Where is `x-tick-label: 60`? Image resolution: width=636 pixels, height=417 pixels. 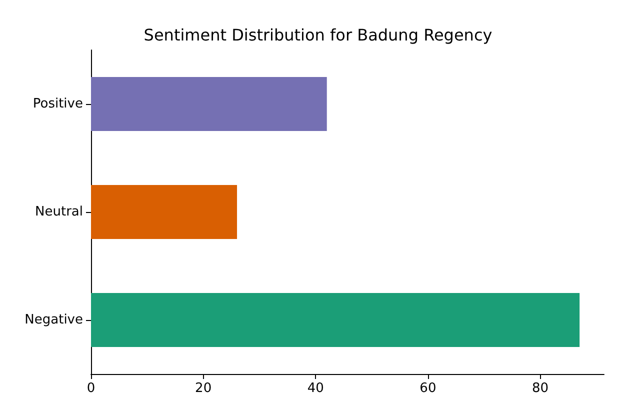
x-tick-label: 60 is located at coordinates (428, 388).